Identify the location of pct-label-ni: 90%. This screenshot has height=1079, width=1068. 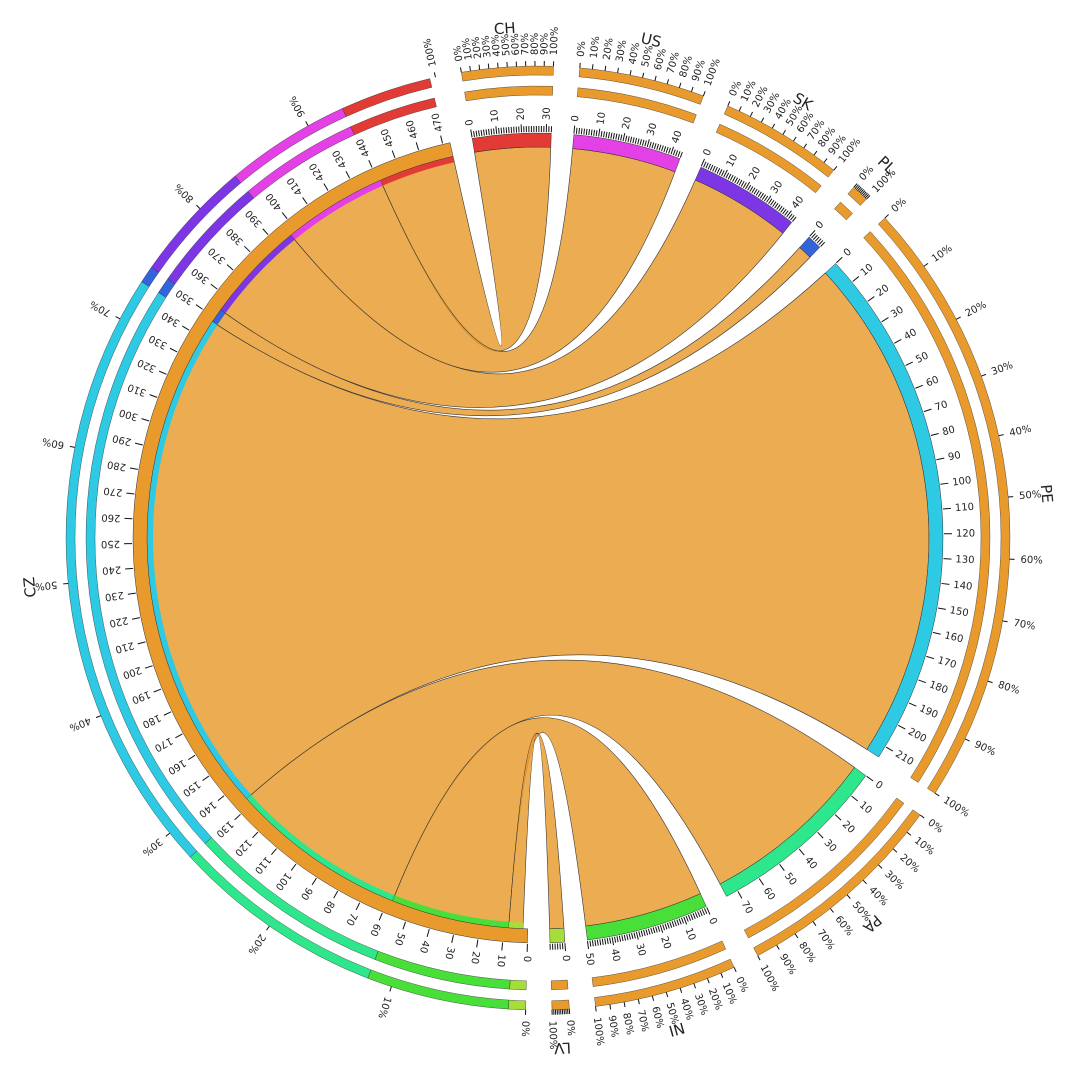
(613, 1027).